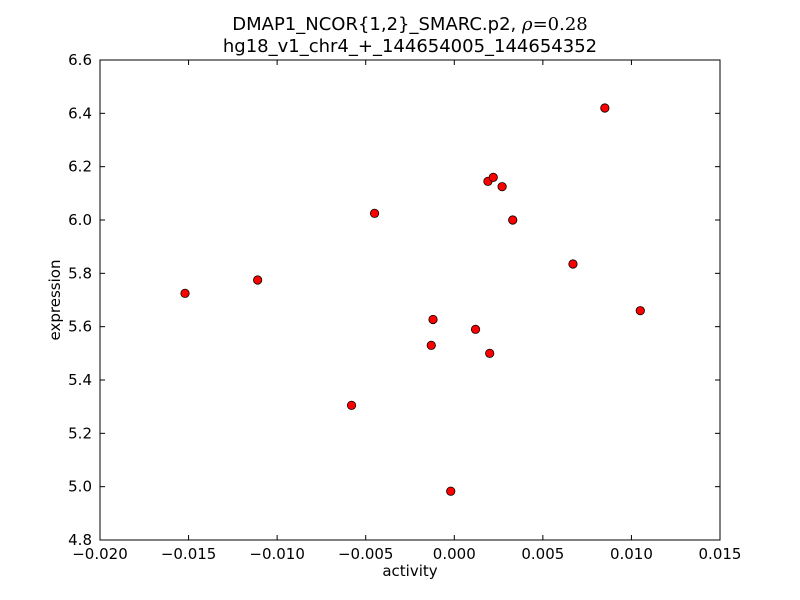  I want to click on chart-title-rho-value: =0.28, so click(560, 24).